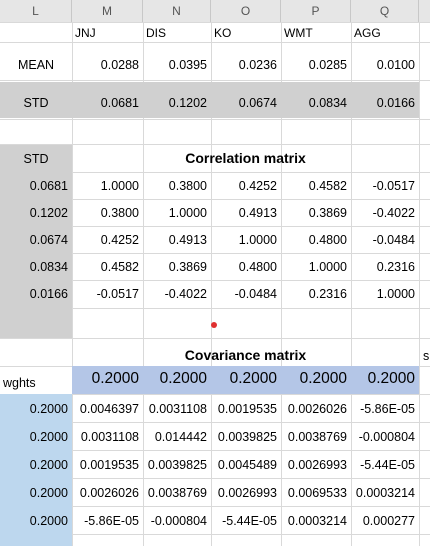 The width and height of the screenshot is (430, 546). I want to click on ticker-dis: DIS, so click(156, 33).